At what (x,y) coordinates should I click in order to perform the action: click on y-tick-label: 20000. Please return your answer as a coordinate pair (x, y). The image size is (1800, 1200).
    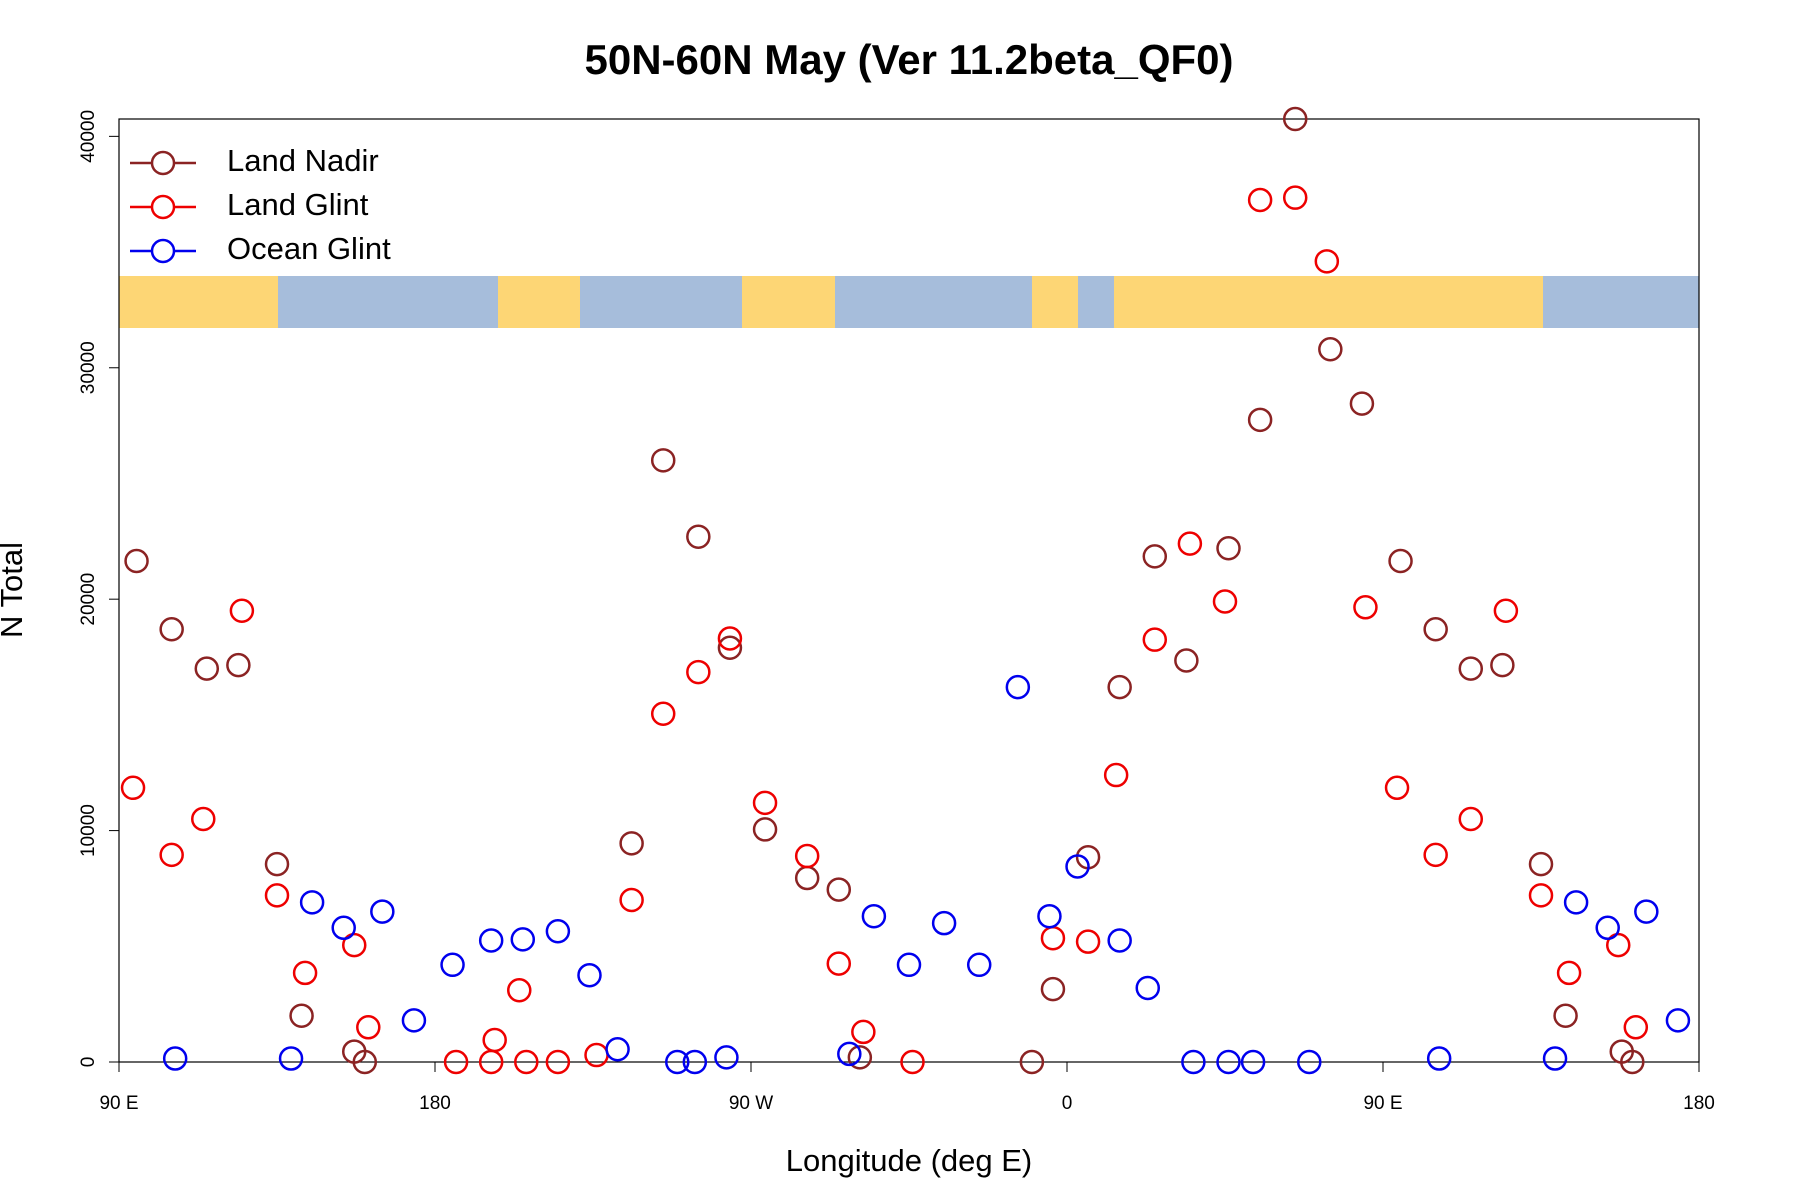
    Looking at the image, I should click on (88, 599).